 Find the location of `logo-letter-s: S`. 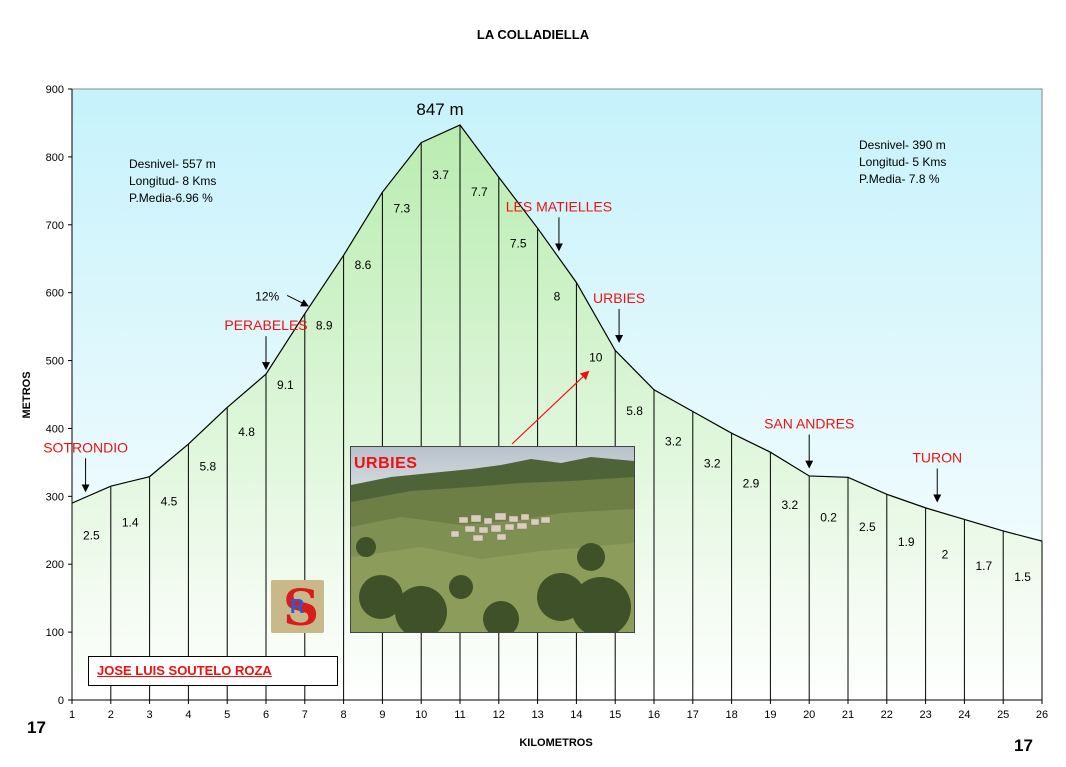

logo-letter-s: S is located at coordinates (301, 607).